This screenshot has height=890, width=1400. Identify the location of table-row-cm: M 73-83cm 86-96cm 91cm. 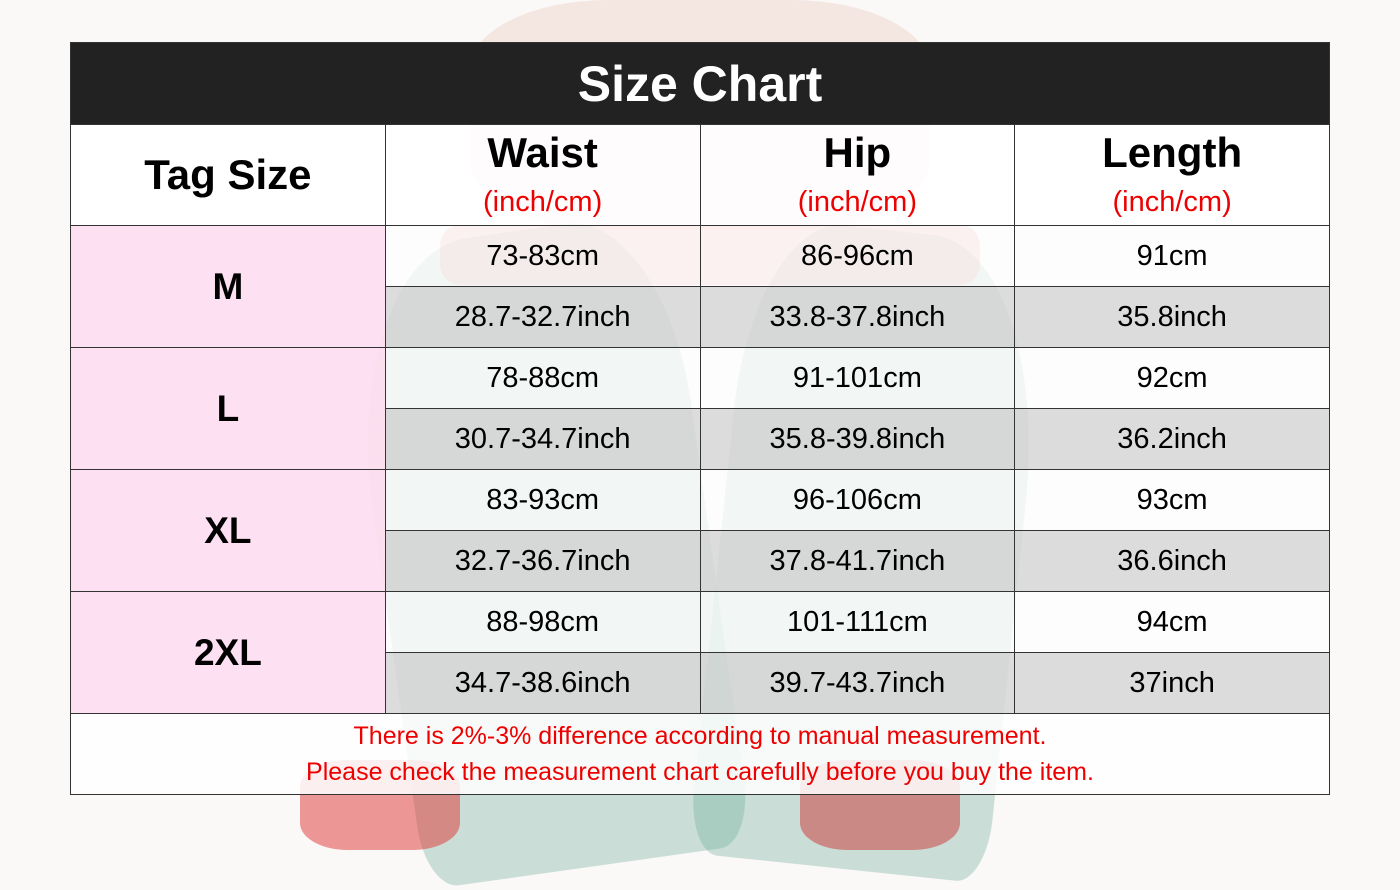
(700, 286).